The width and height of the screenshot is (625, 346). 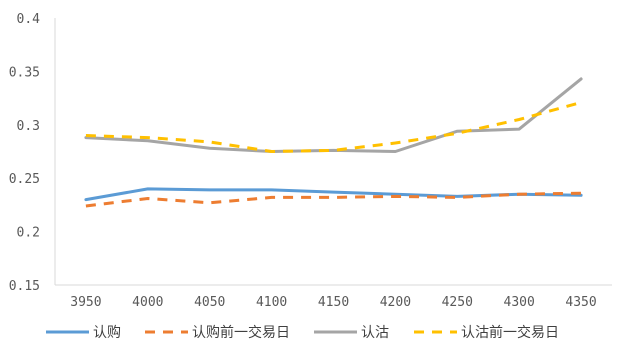 I want to click on legend-label: 认购前一交易日, so click(x=241, y=332).